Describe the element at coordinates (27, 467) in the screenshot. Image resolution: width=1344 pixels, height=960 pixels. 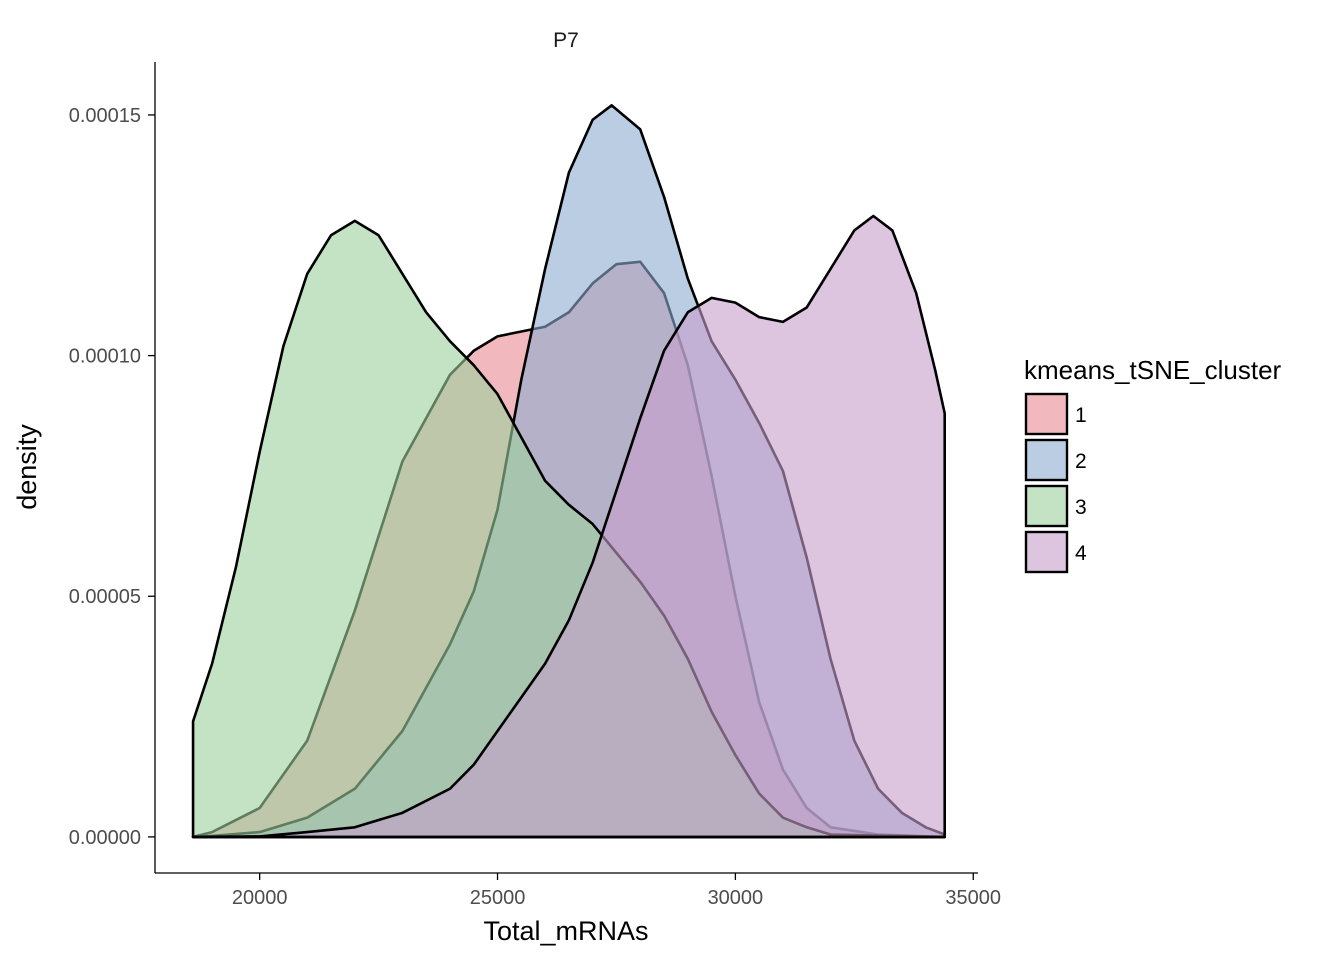
I see `y-axis-title: density` at that location.